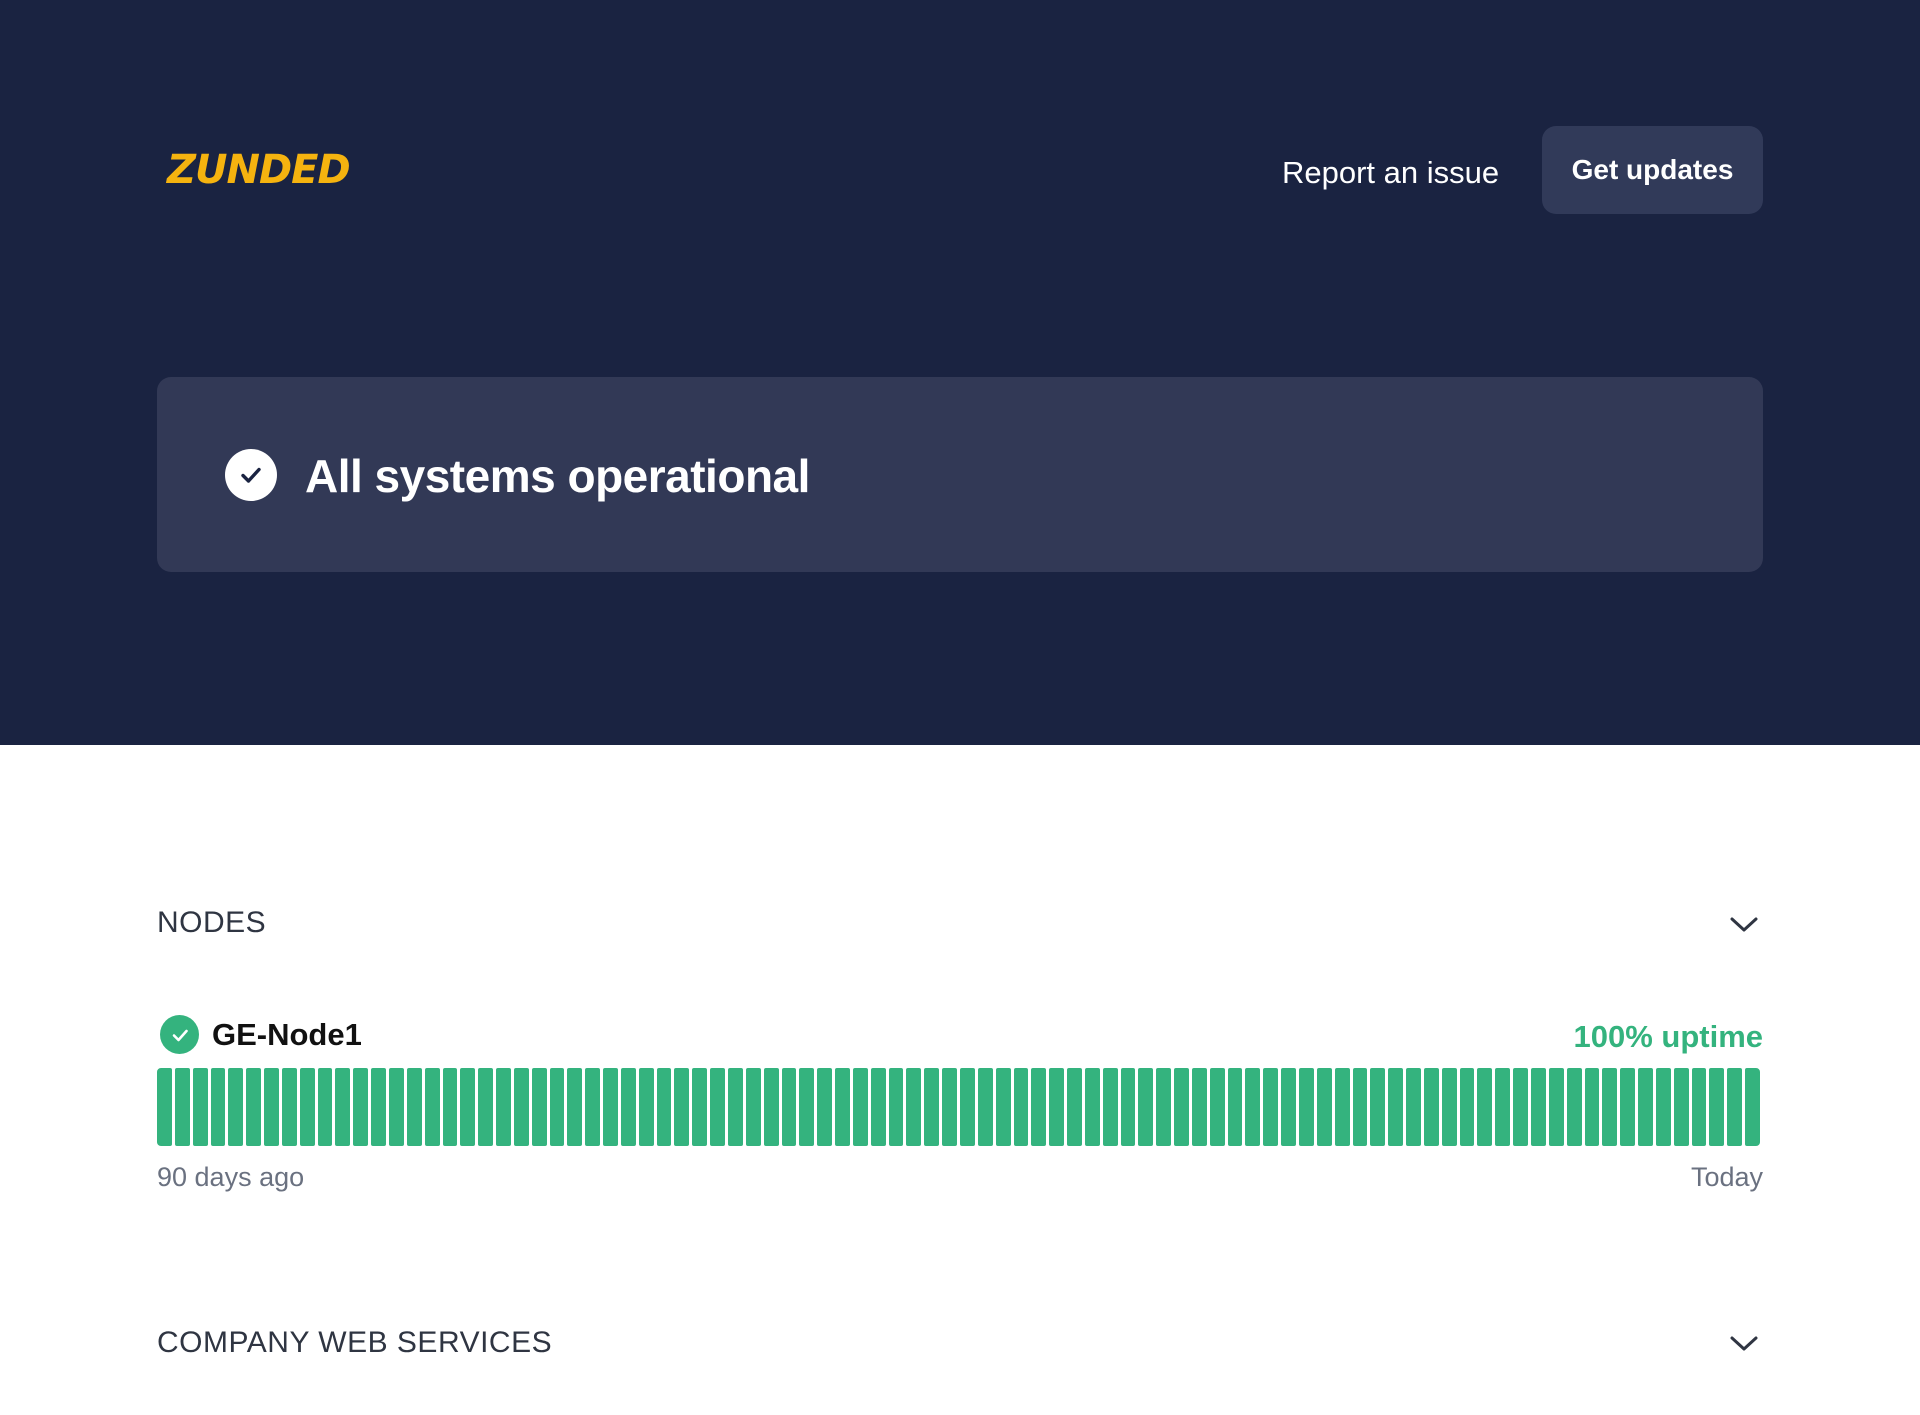 The width and height of the screenshot is (1920, 1415). I want to click on brand-logo: ZUNDED, so click(259, 170).